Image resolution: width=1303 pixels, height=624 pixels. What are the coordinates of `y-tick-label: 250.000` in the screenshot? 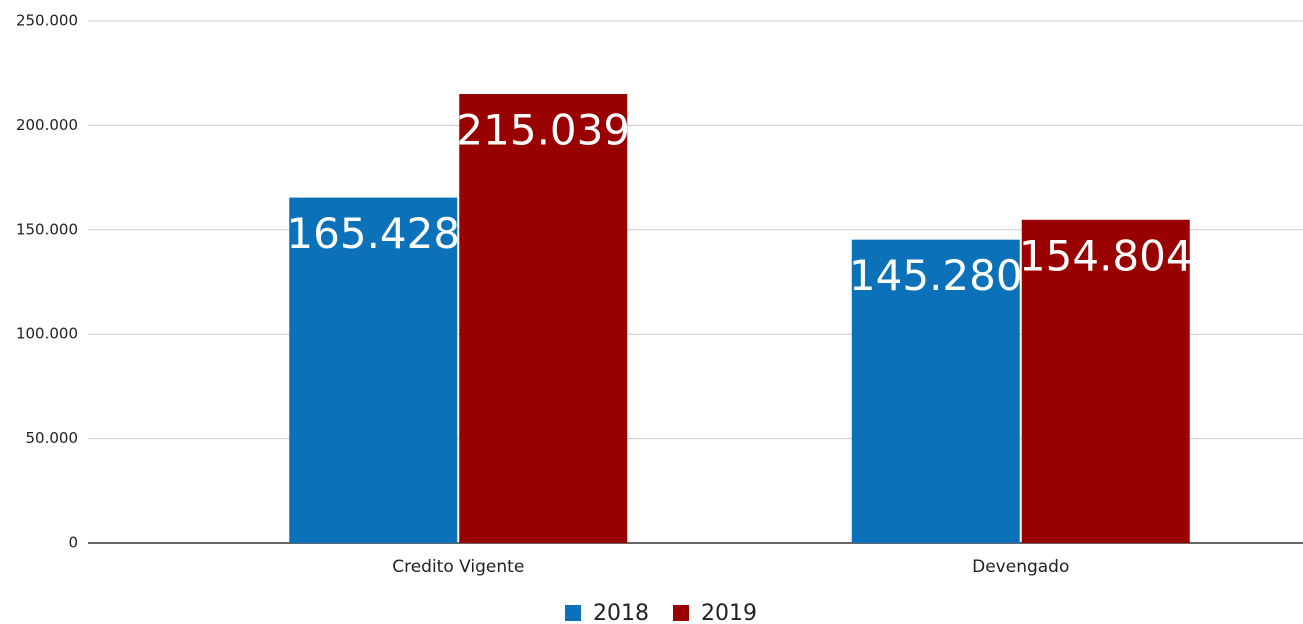 It's located at (47, 21).